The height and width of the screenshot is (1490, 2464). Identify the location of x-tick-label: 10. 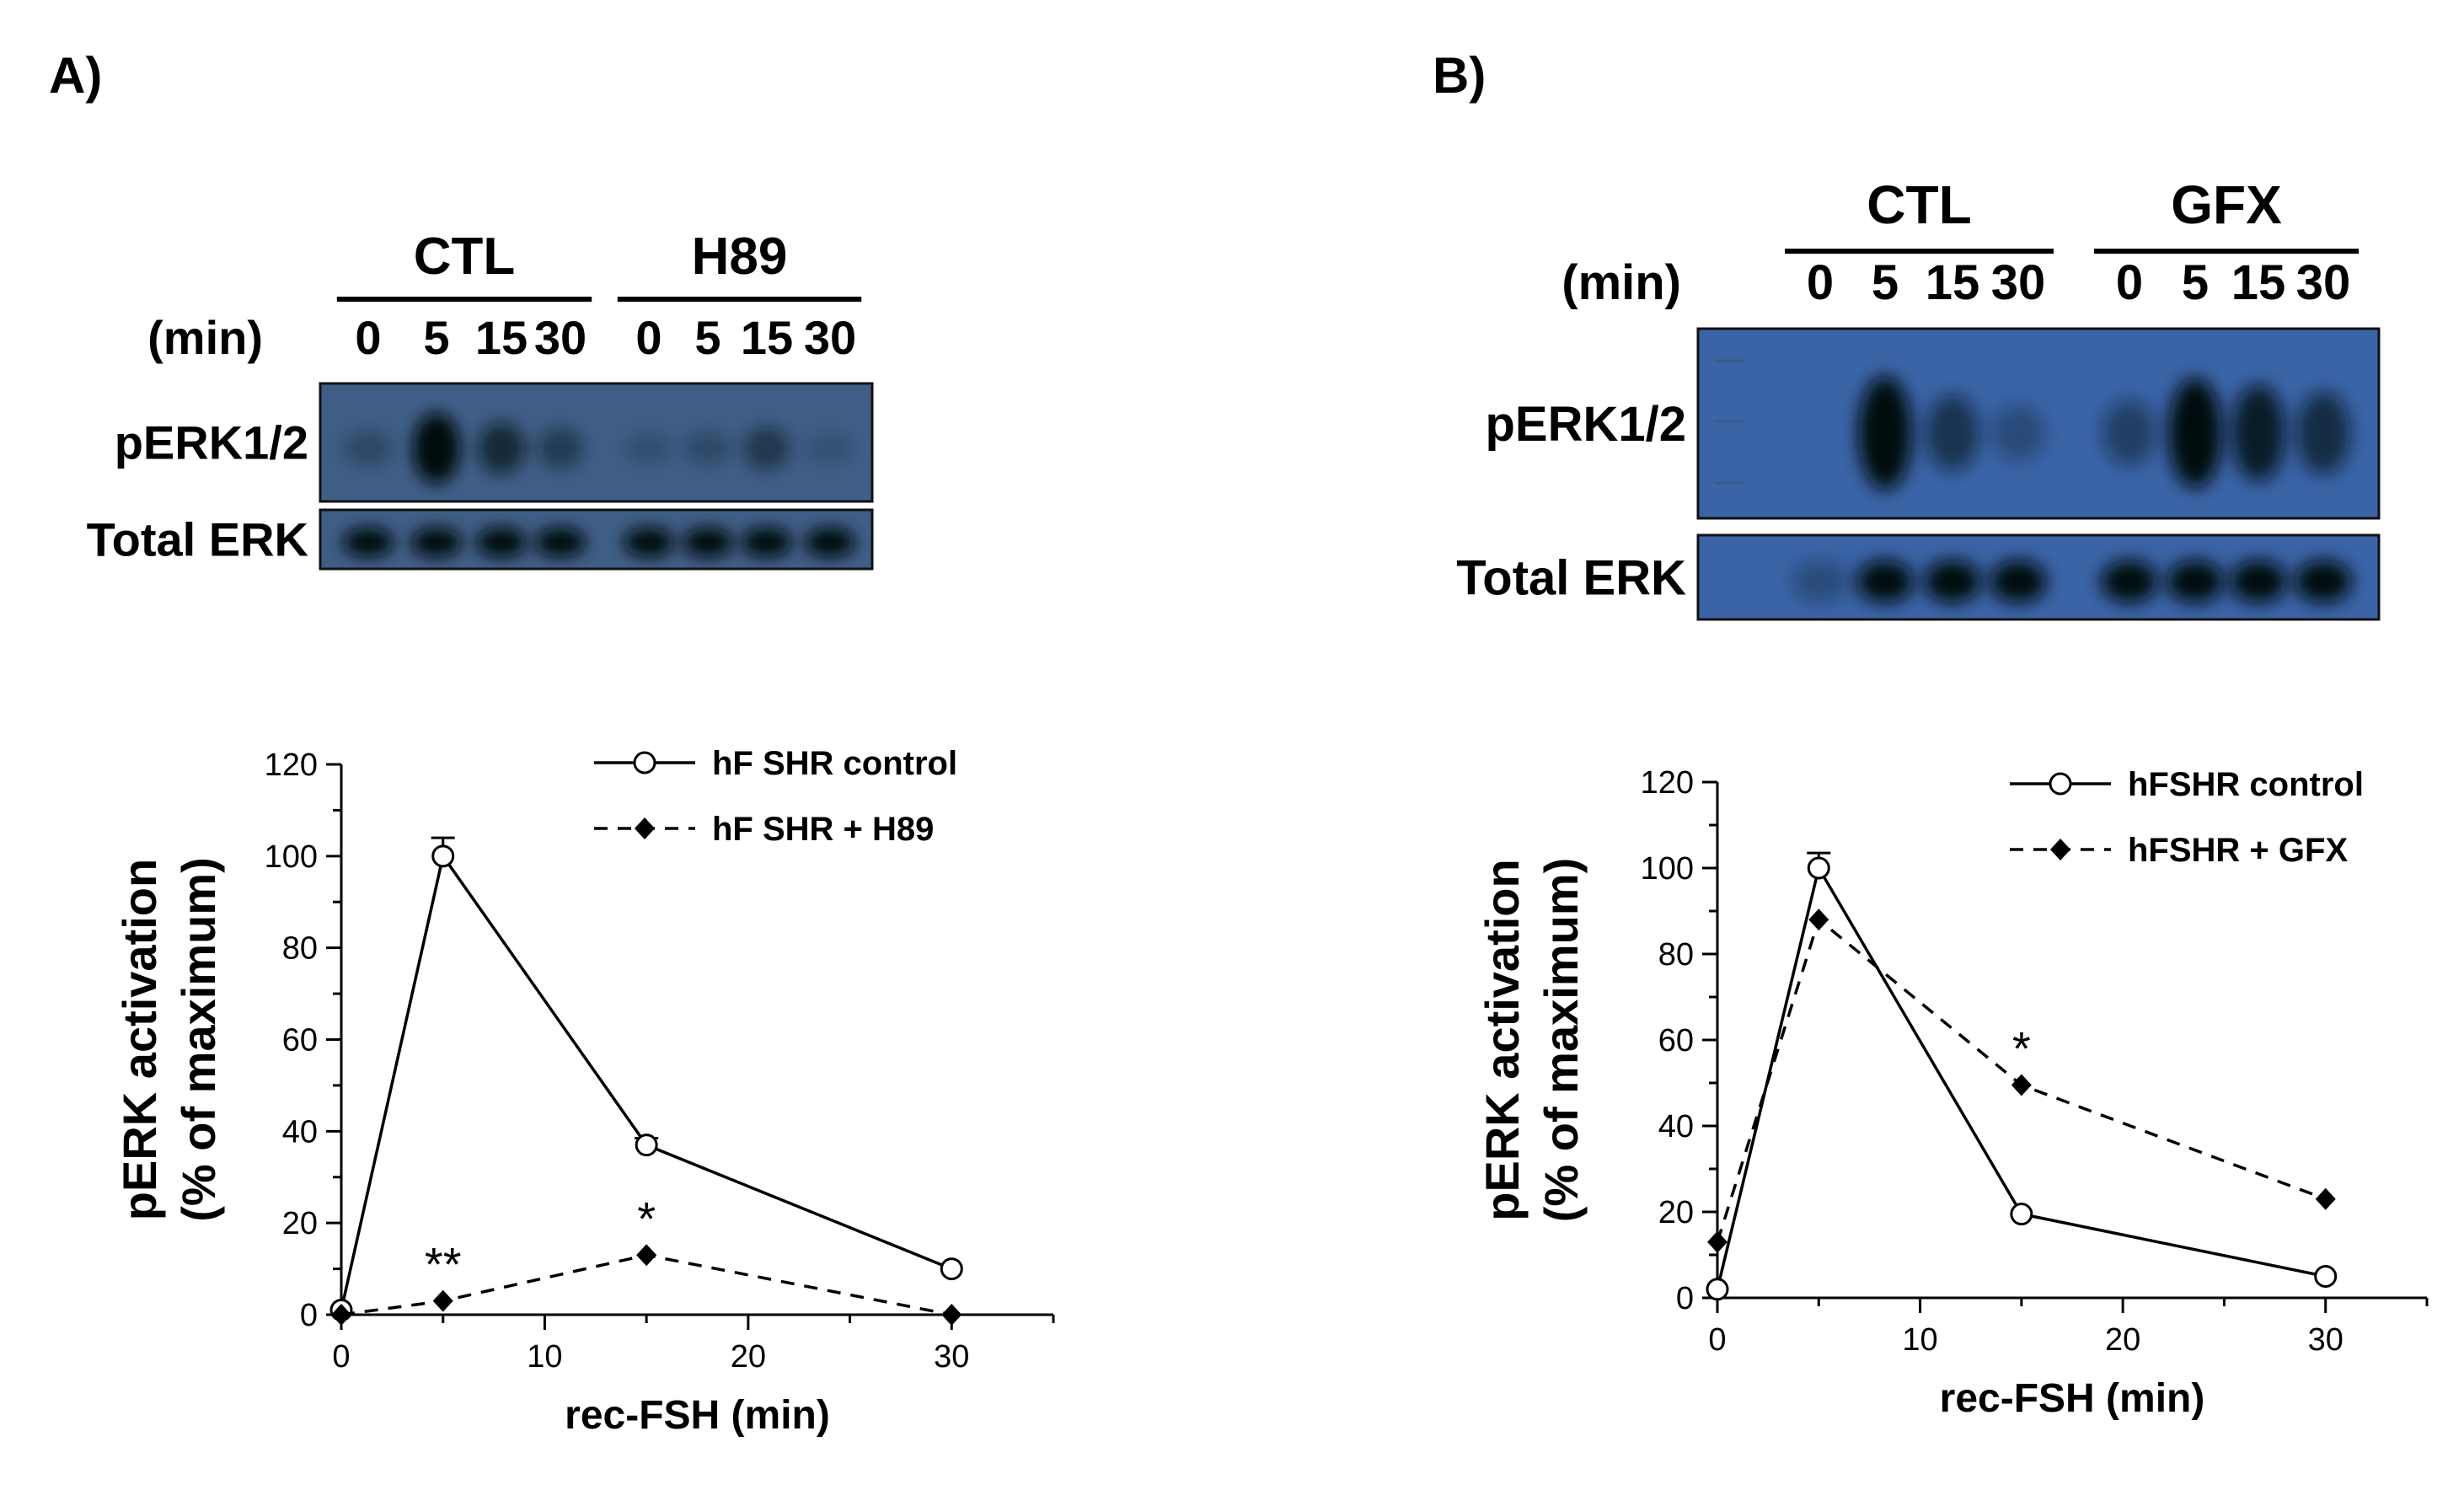
(544, 1357).